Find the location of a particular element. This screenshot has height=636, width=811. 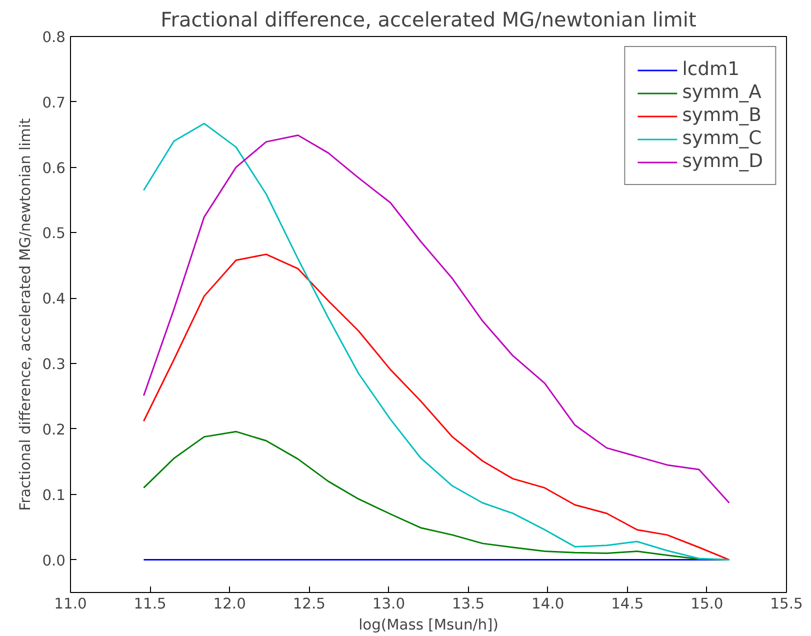

y-tick-label: 0.8 is located at coordinates (54, 37).